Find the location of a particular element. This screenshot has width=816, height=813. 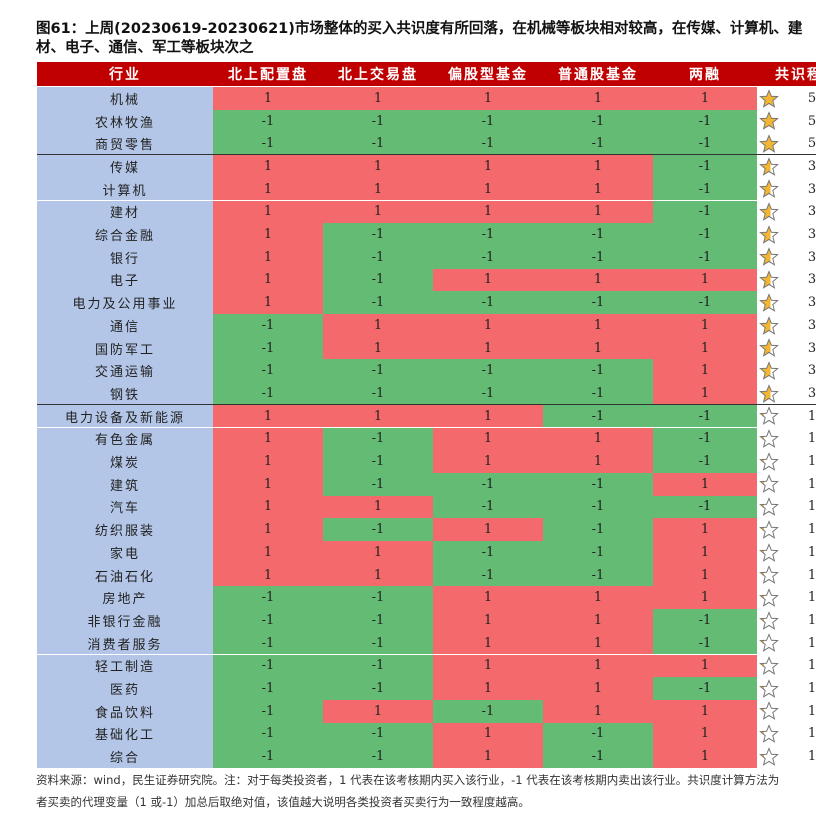

industry-cell: 传媒 is located at coordinates (125, 166).